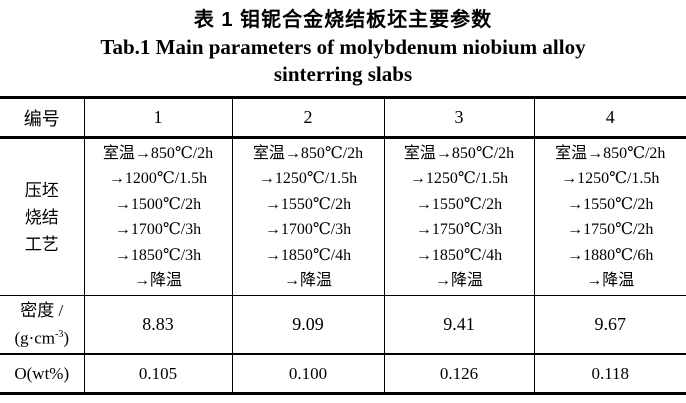 The height and width of the screenshot is (403, 686). I want to click on density-label-line1: 密度 /, so click(42, 310).